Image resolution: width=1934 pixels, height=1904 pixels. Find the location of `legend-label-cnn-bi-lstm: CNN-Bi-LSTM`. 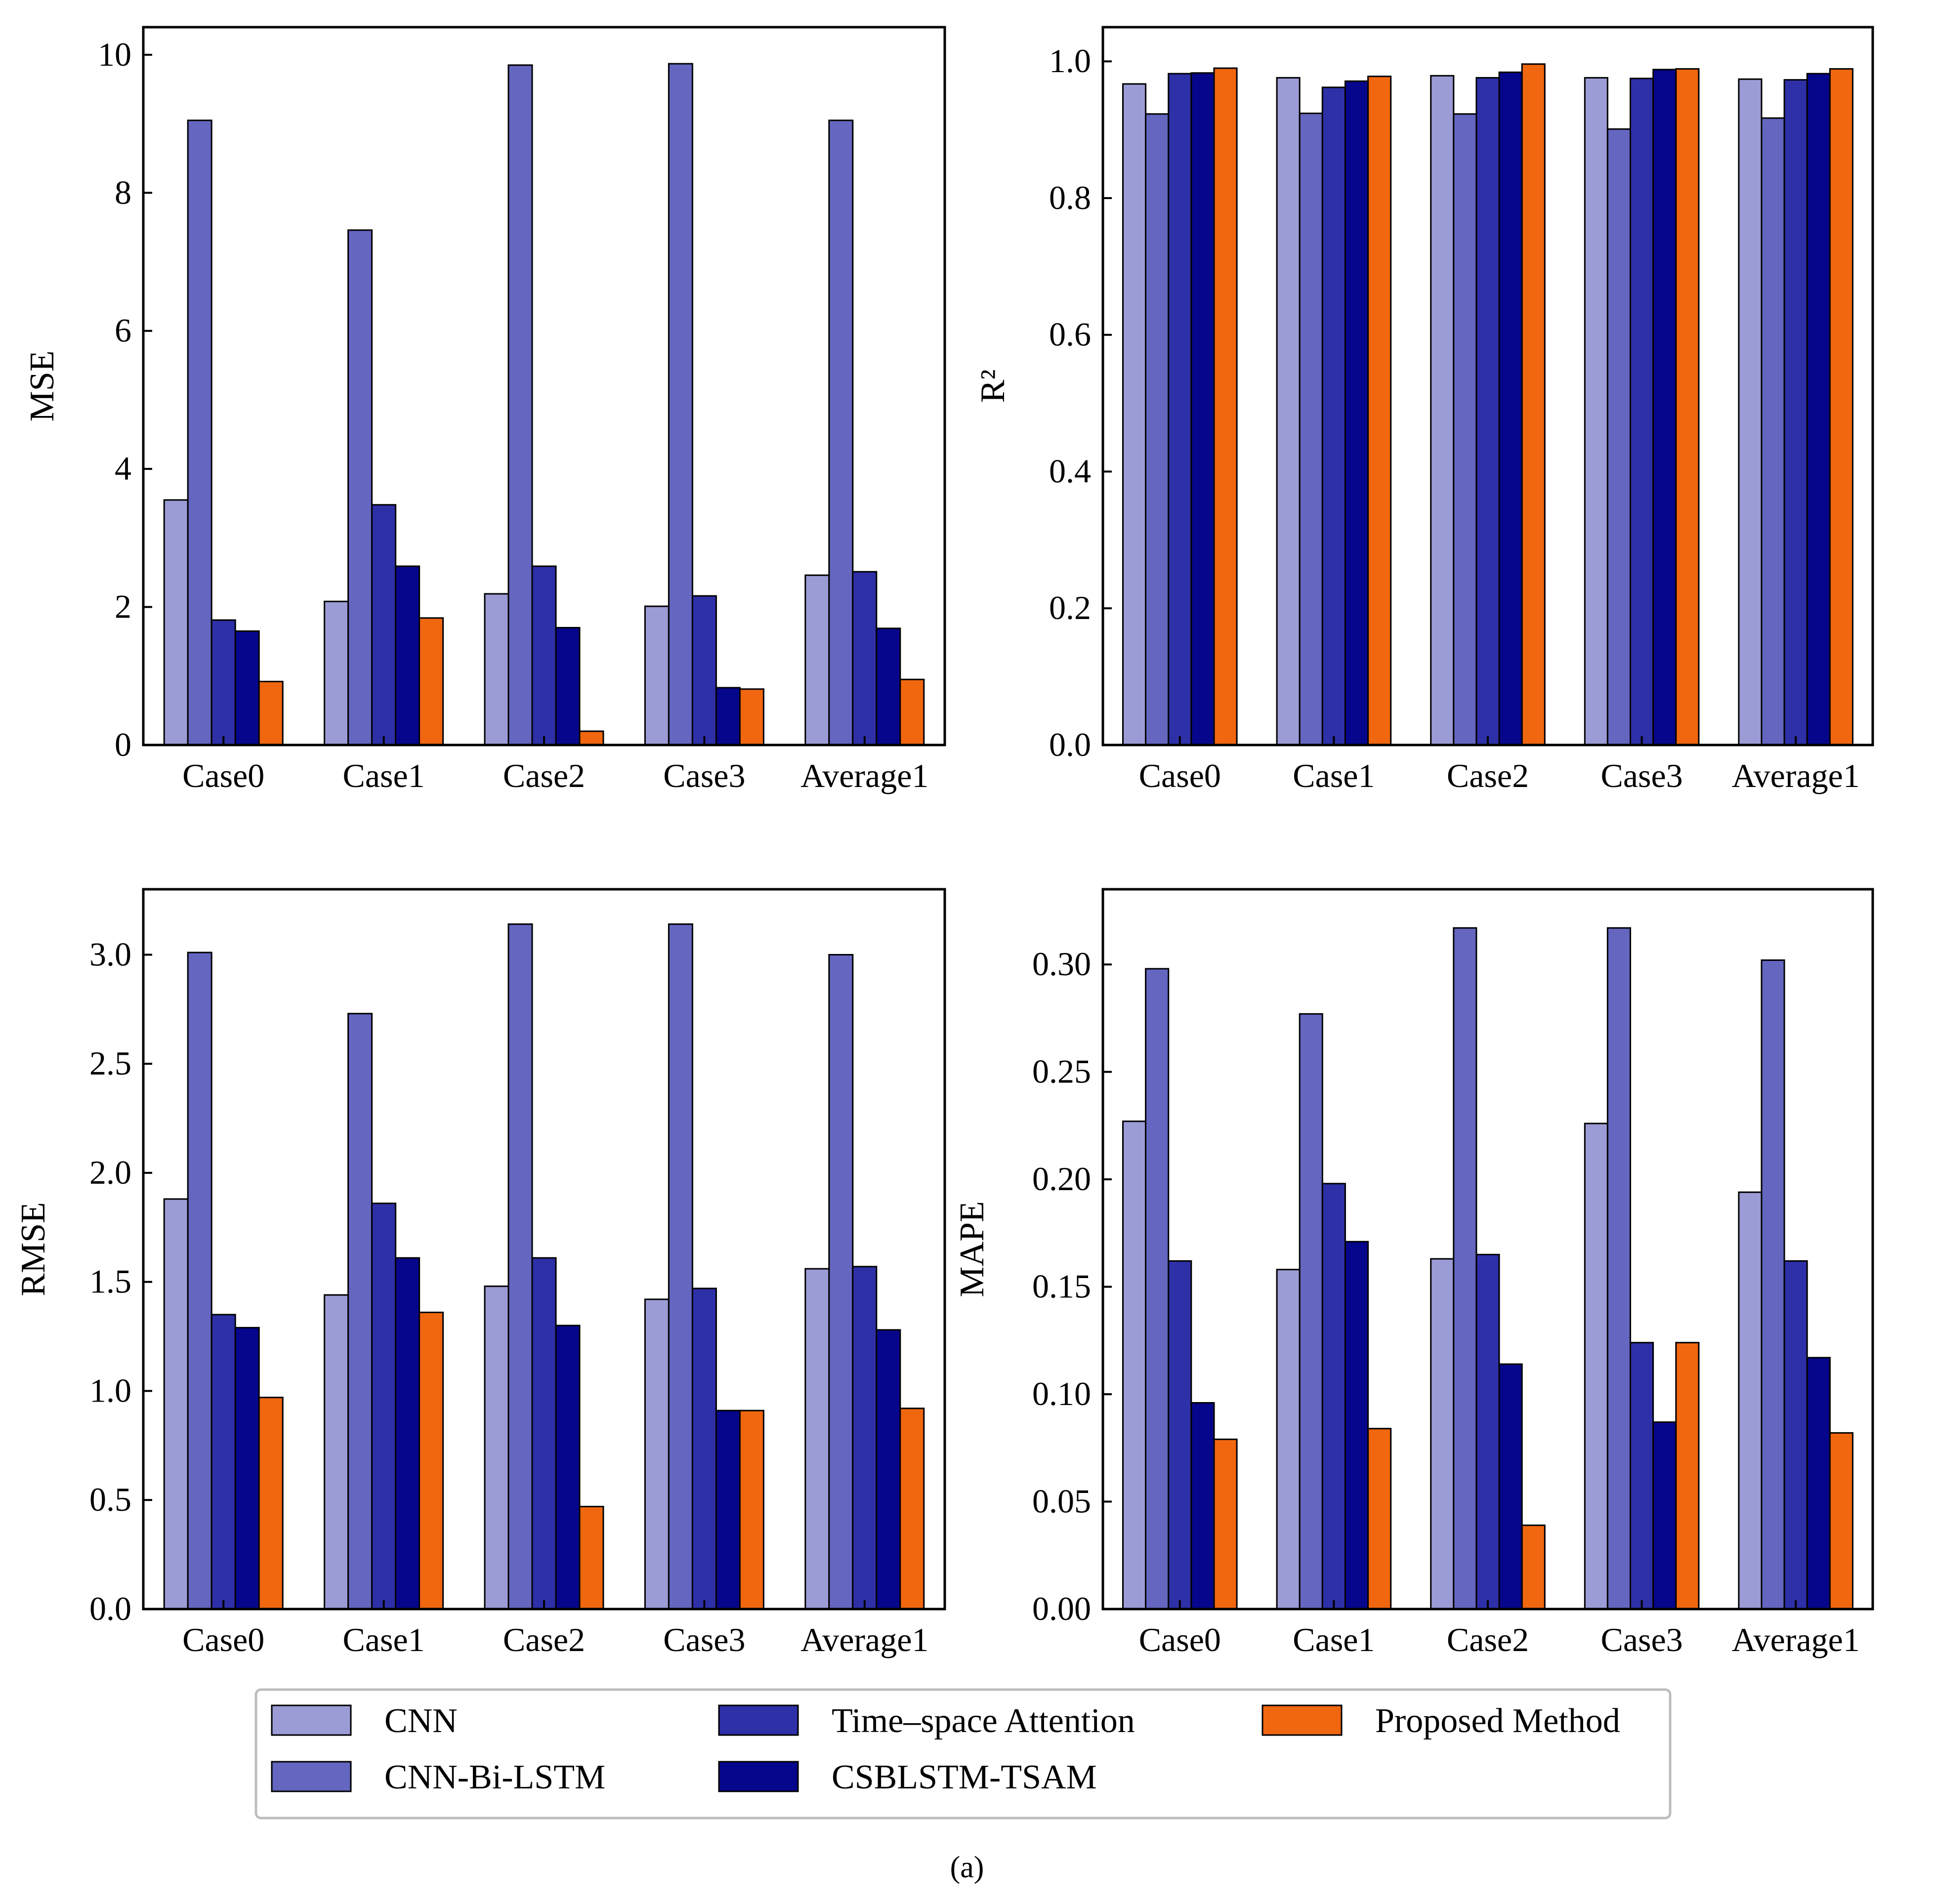

legend-label-cnn-bi-lstm: CNN-Bi-LSTM is located at coordinates (494, 1777).